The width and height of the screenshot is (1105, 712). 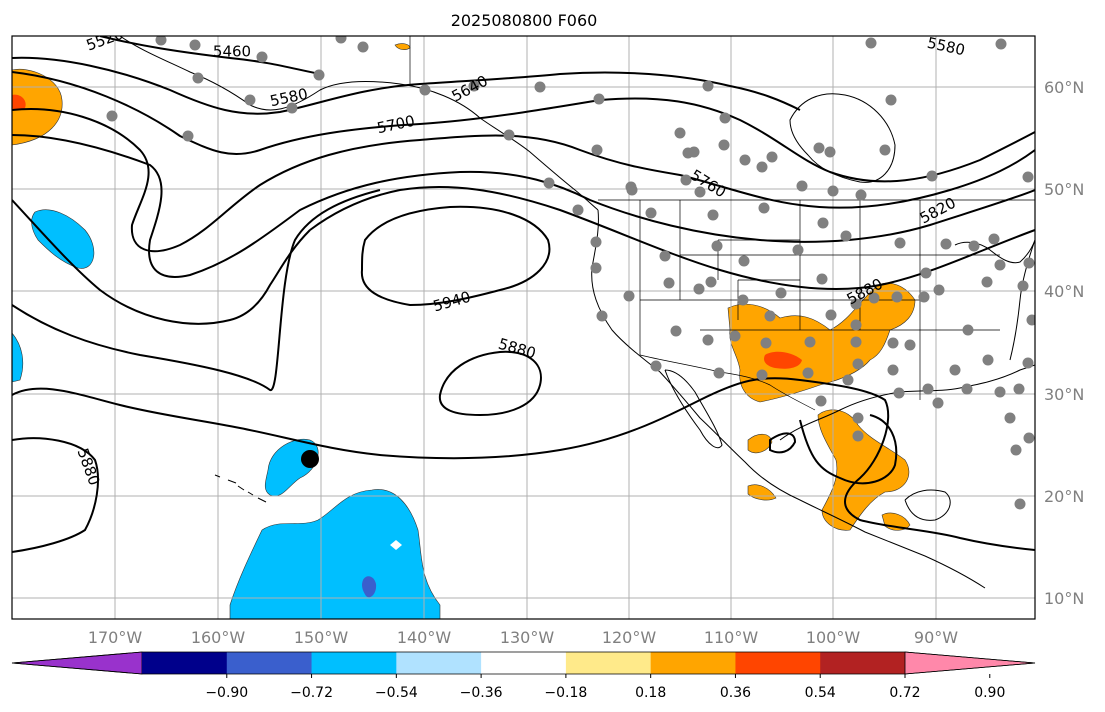 I want to click on yucatan, so click(x=927, y=505).